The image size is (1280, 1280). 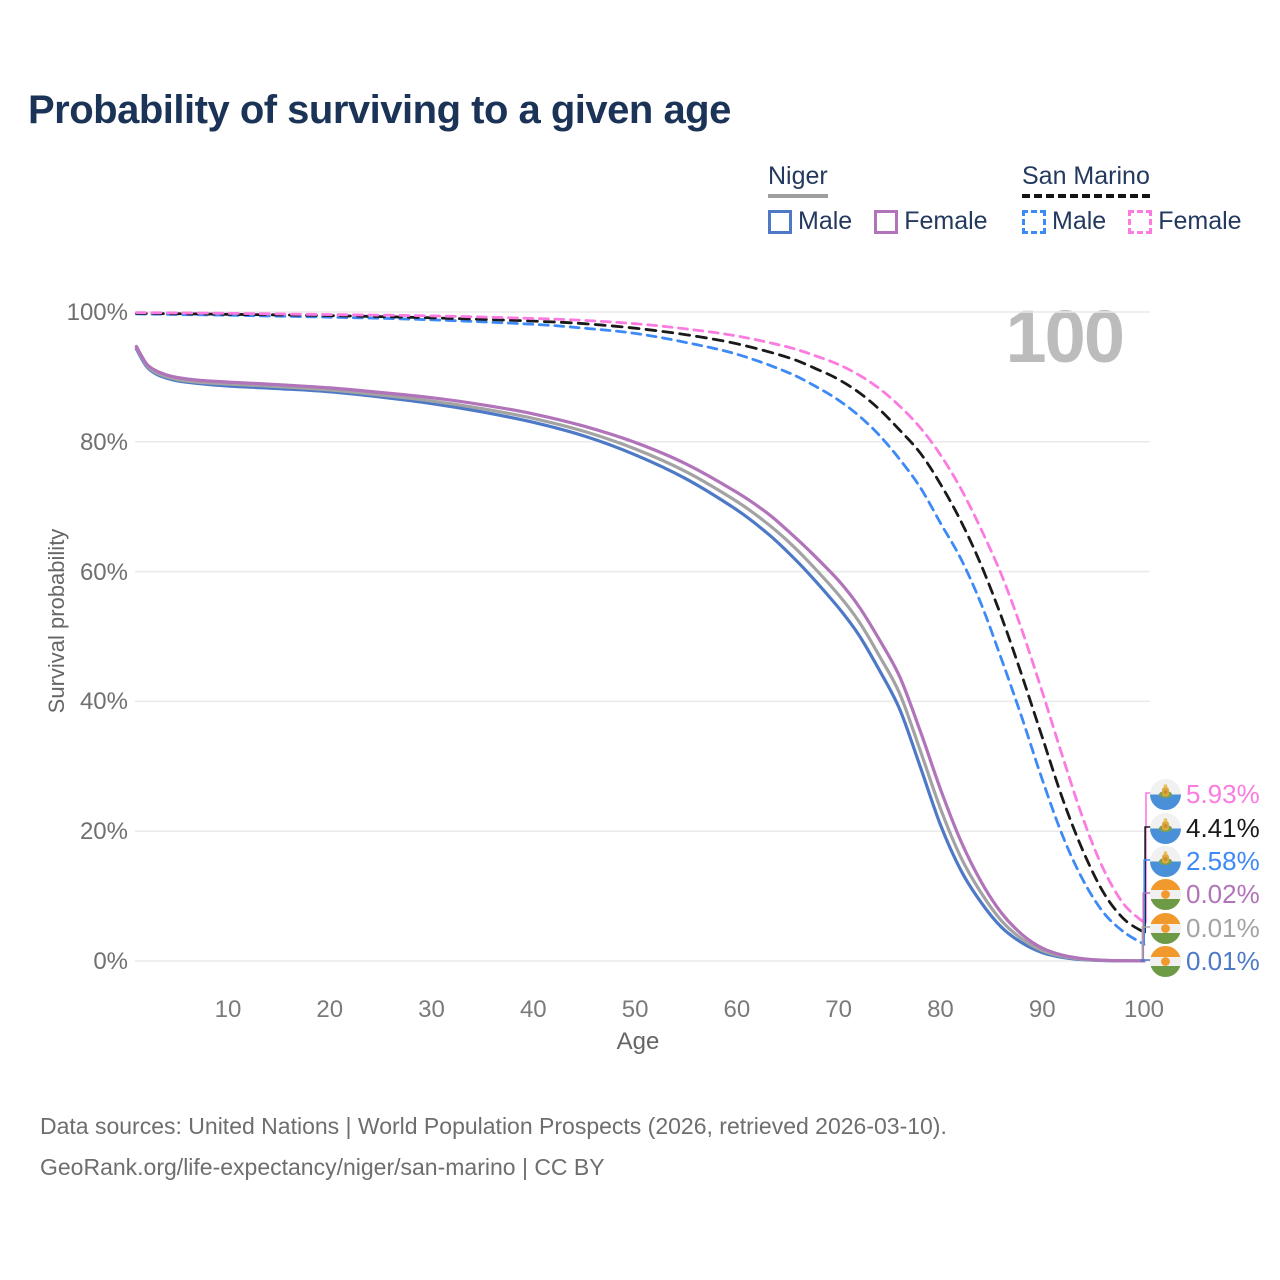 I want to click on legend-item-niger-male: Male, so click(x=810, y=221).